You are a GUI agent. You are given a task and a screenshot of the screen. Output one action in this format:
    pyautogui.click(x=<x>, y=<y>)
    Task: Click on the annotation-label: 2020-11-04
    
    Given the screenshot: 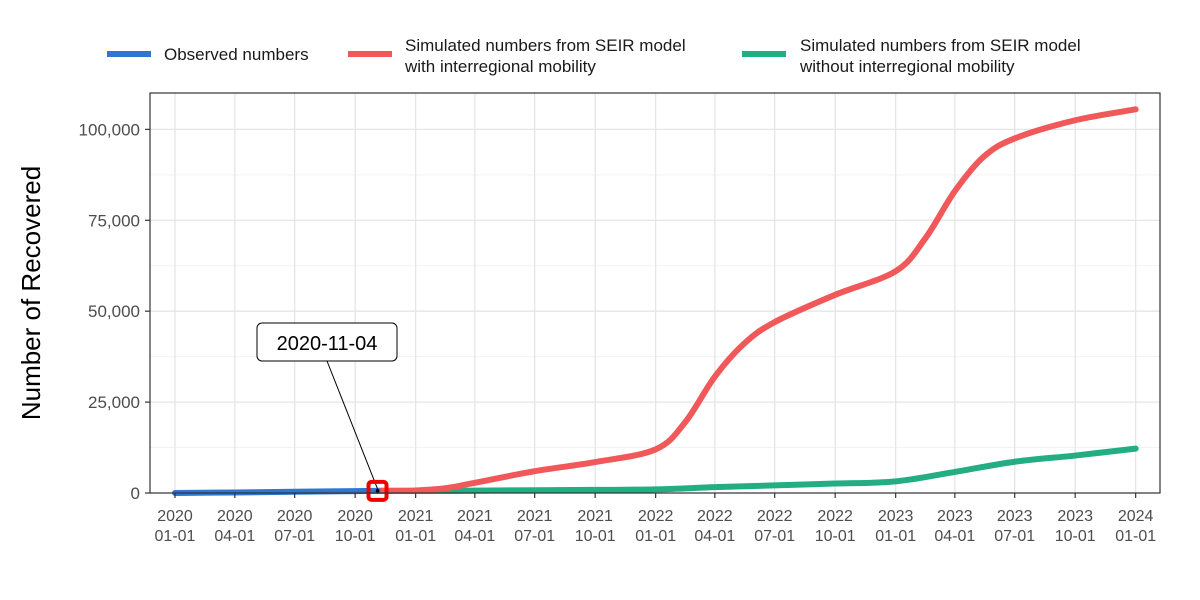 What is the action you would take?
    pyautogui.click(x=327, y=344)
    